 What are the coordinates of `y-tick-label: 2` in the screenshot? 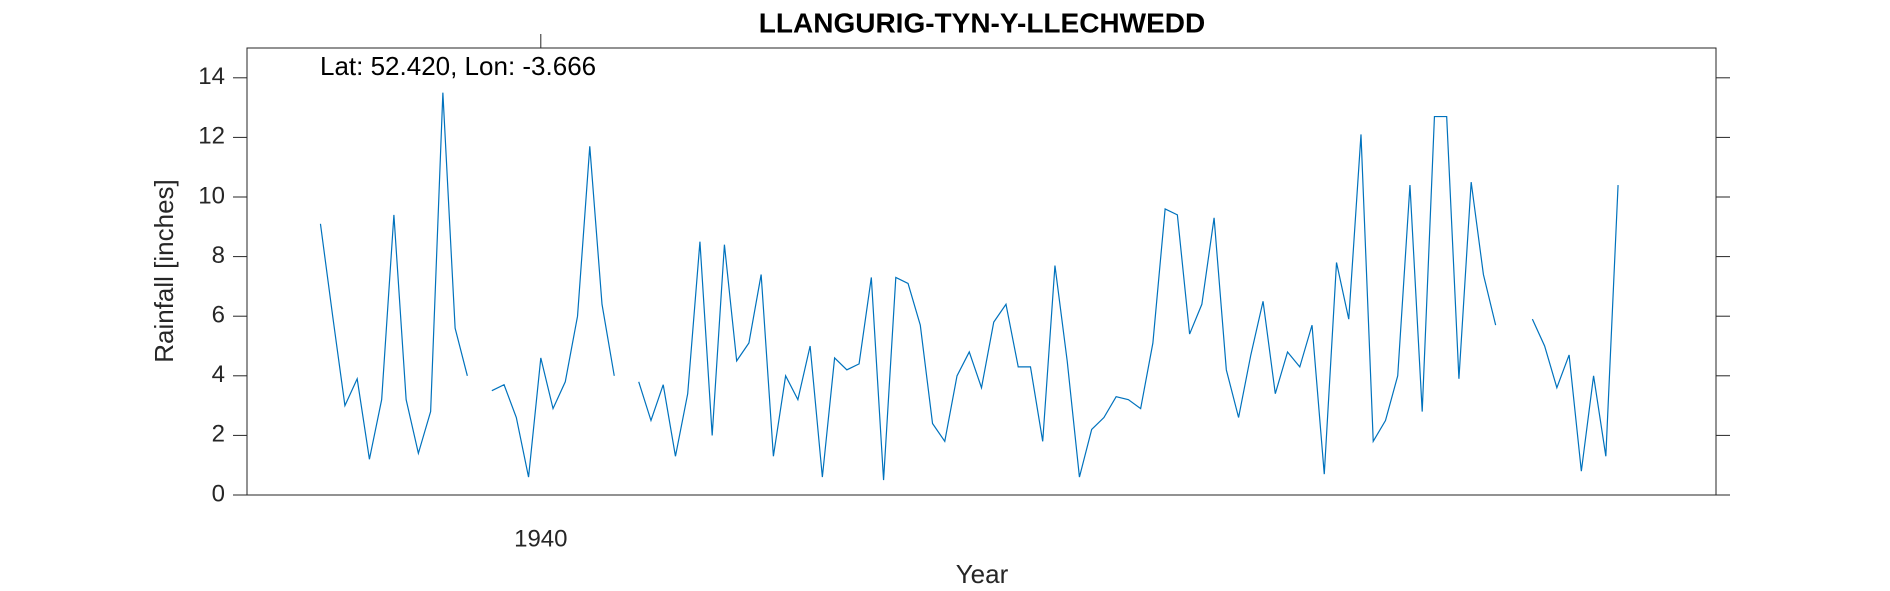 It's located at (218, 434).